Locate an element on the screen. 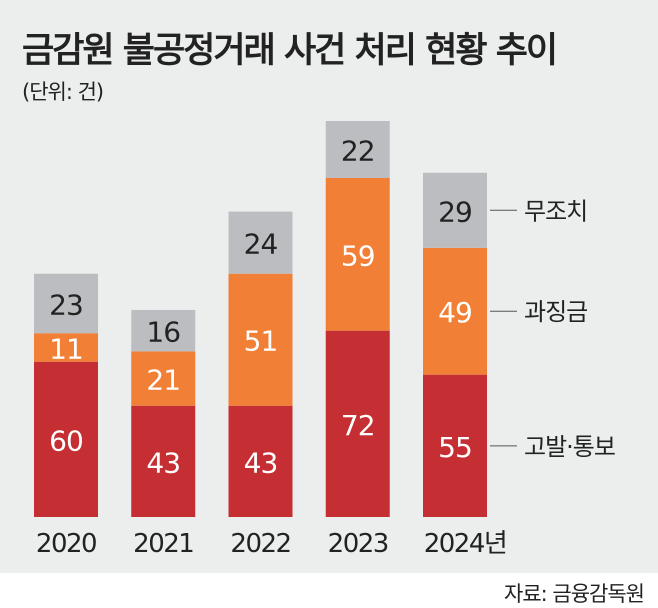  data-label: 24 is located at coordinates (261, 244).